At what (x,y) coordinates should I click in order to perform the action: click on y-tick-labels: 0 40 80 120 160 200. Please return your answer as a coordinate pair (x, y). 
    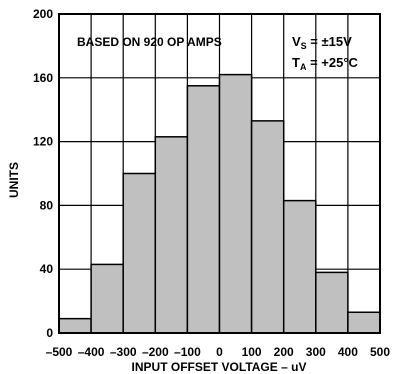
    Looking at the image, I should click on (43, 173).